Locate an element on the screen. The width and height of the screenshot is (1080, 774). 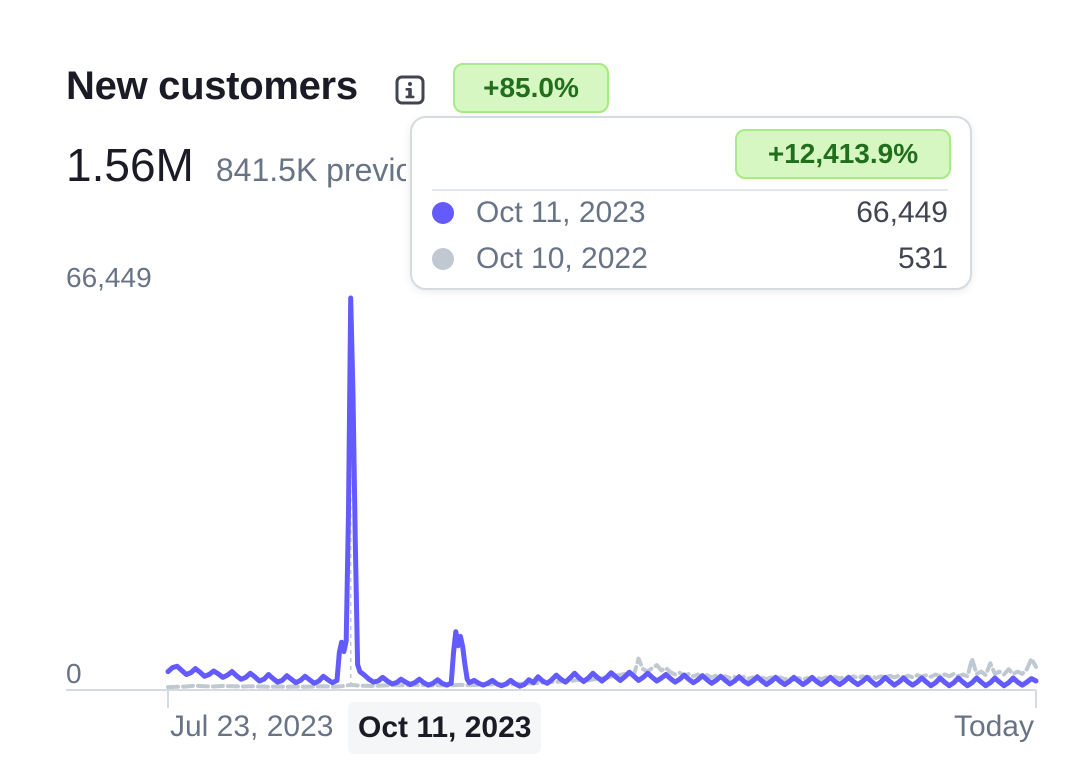
change-badge: +85.0% is located at coordinates (531, 88).